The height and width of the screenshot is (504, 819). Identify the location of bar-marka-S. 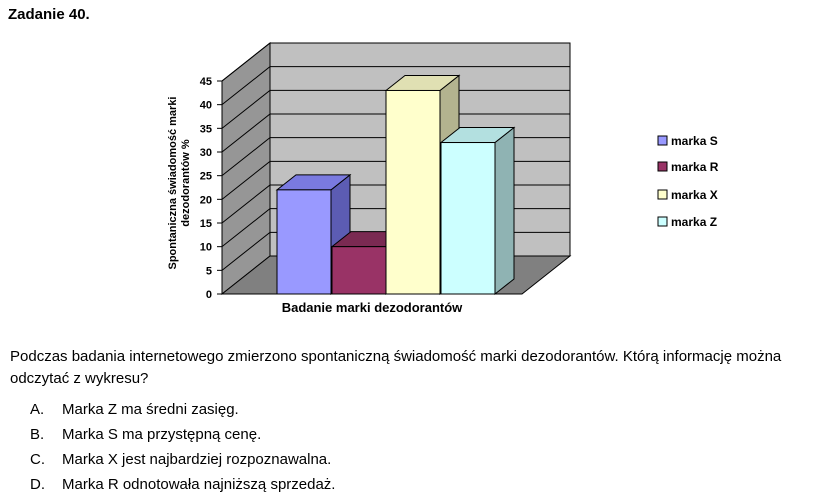
(304, 242).